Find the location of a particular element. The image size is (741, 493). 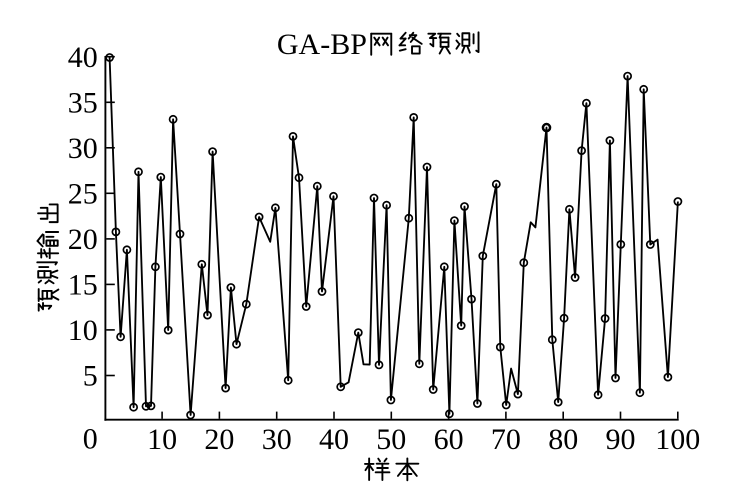

svg-text: 5 is located at coordinates (90, 376).